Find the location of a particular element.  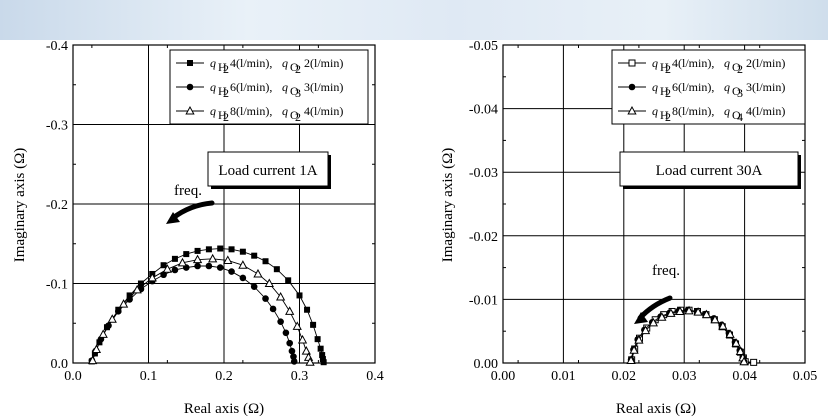

freq-label: freq. is located at coordinates (666, 271).